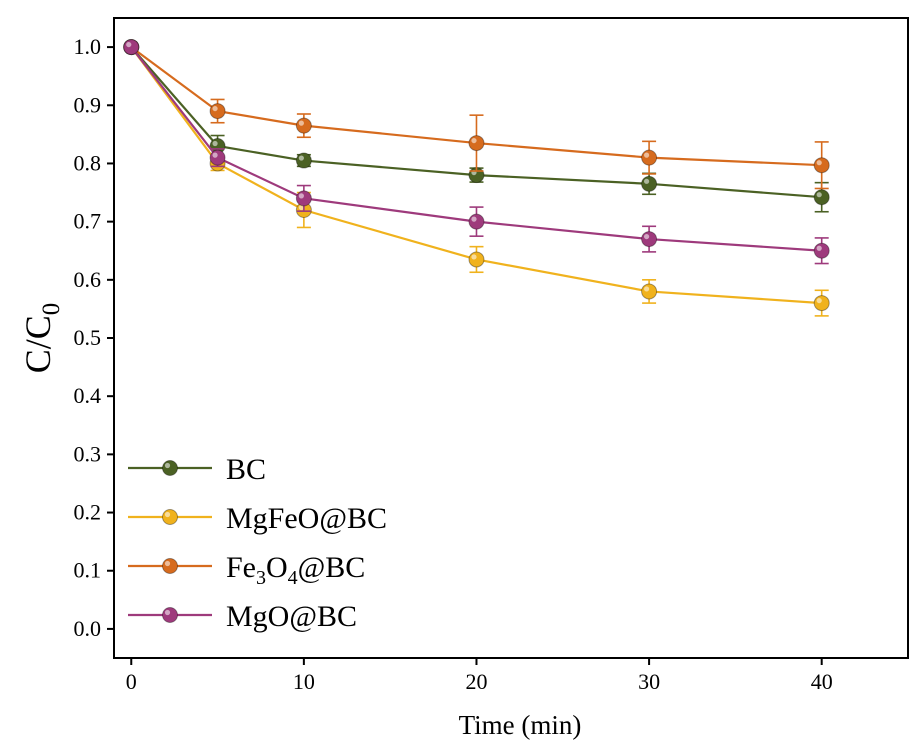 The height and width of the screenshot is (751, 922). I want to click on legend-label-part: O, so click(277, 567).